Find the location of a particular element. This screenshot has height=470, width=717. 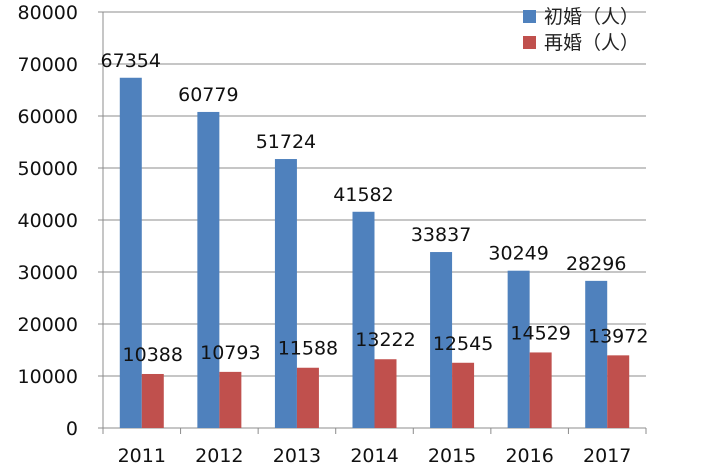

y-axis-tick-label: 20000 is located at coordinates (48, 325).